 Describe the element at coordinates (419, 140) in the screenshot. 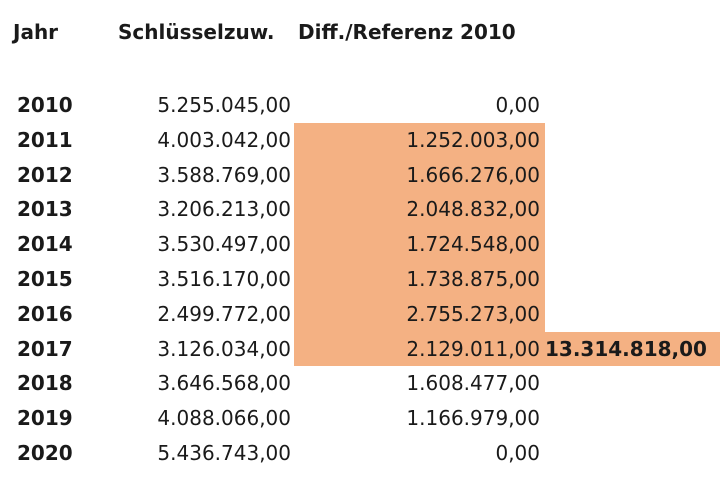

I see `diff-cell: 1.252.003,00` at that location.